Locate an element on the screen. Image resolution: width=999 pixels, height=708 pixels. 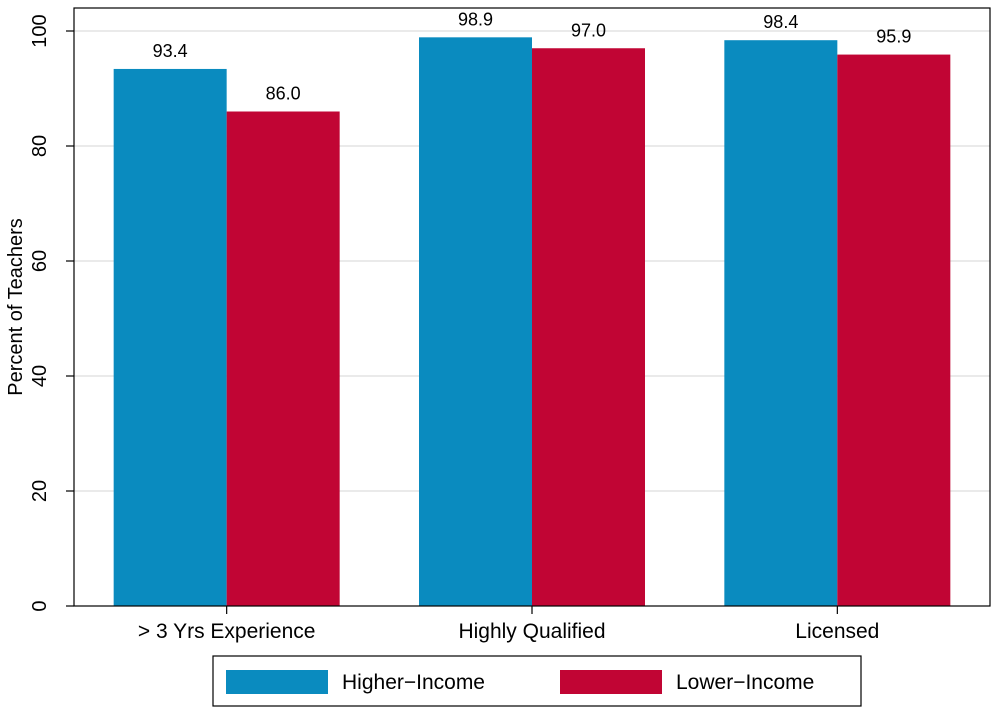
y-tick-label: 100 is located at coordinates (40, 30).